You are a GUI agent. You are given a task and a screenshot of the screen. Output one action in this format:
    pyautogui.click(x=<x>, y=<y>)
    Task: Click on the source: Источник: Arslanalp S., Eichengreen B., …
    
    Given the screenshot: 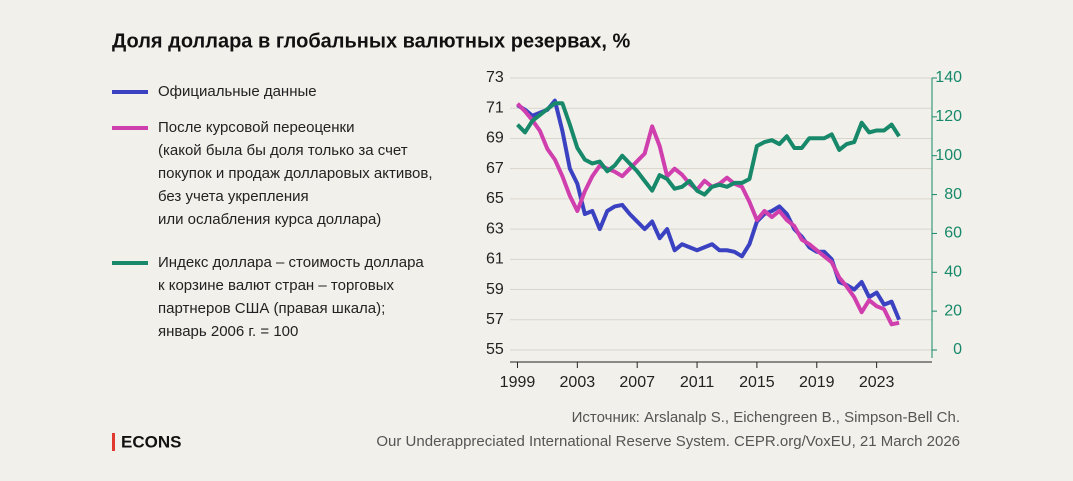 What is the action you would take?
    pyautogui.click(x=766, y=417)
    